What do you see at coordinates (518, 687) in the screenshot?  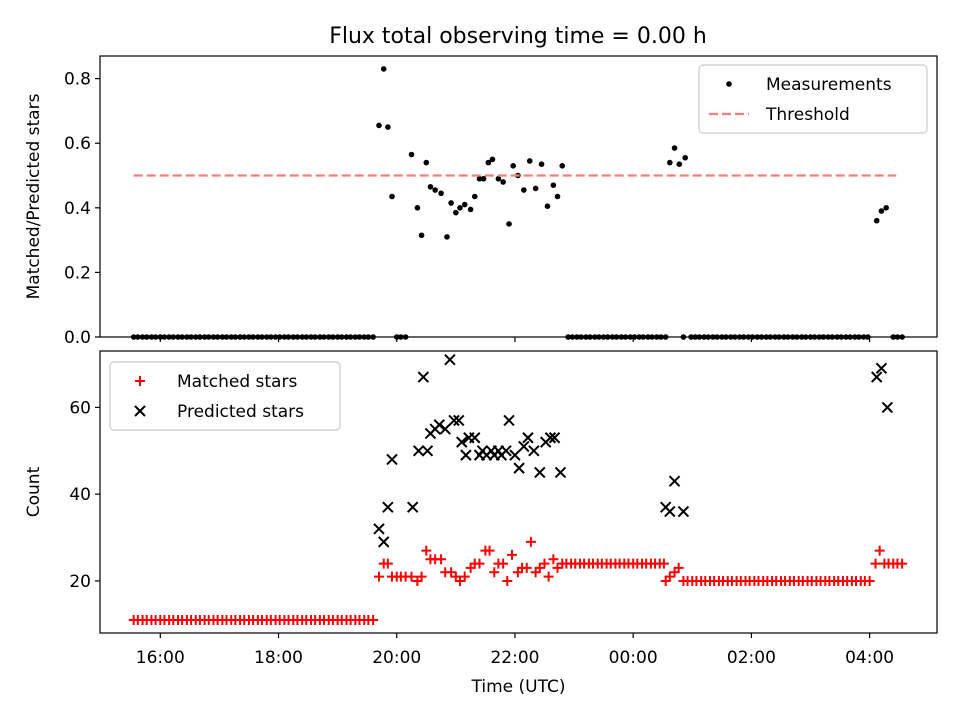 I see `x-axis-label: Time (UTC)` at bounding box center [518, 687].